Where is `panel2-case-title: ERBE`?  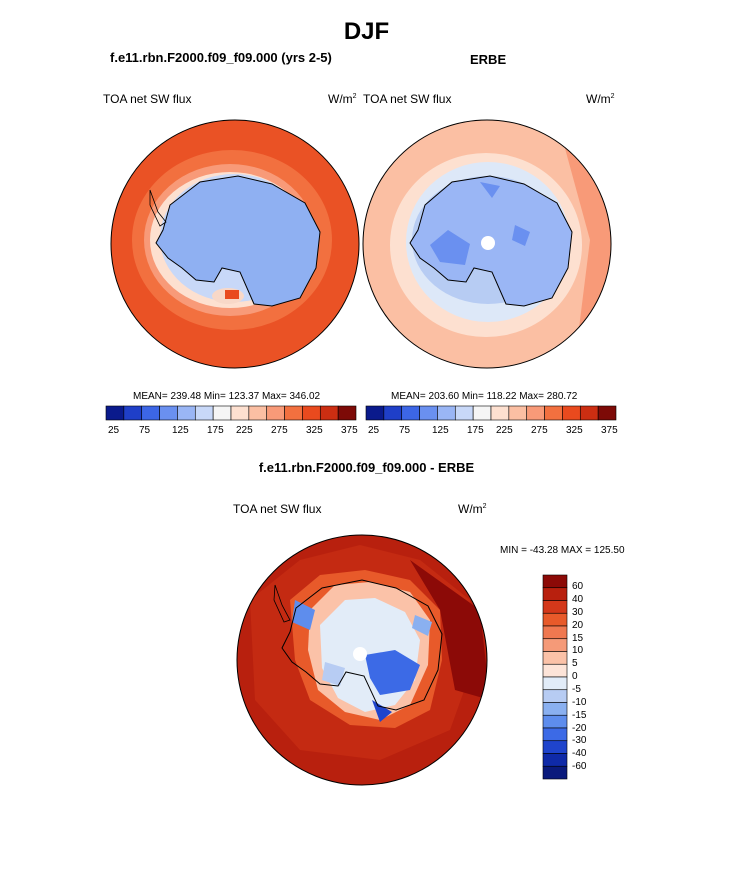 panel2-case-title: ERBE is located at coordinates (488, 59).